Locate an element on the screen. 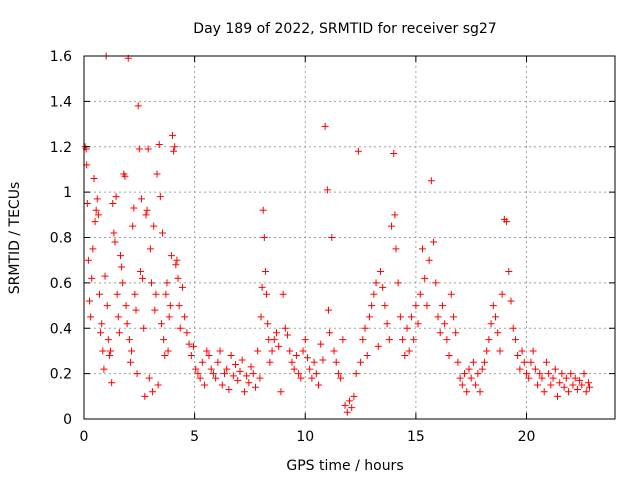  y-tick-label: 0 is located at coordinates (67, 420).